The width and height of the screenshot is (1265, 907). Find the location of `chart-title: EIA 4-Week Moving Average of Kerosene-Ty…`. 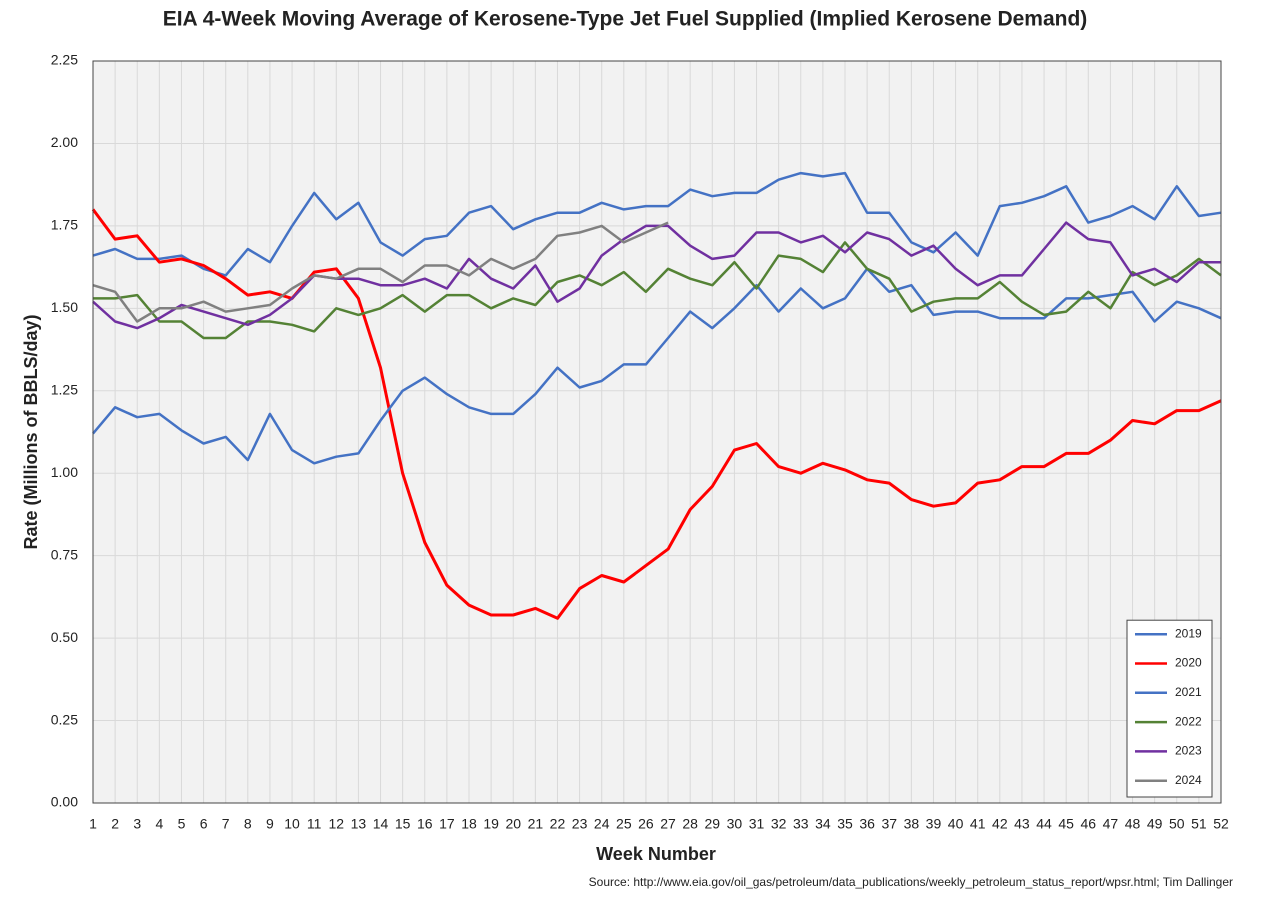

chart-title: EIA 4-Week Moving Average of Kerosene-Ty… is located at coordinates (625, 19).